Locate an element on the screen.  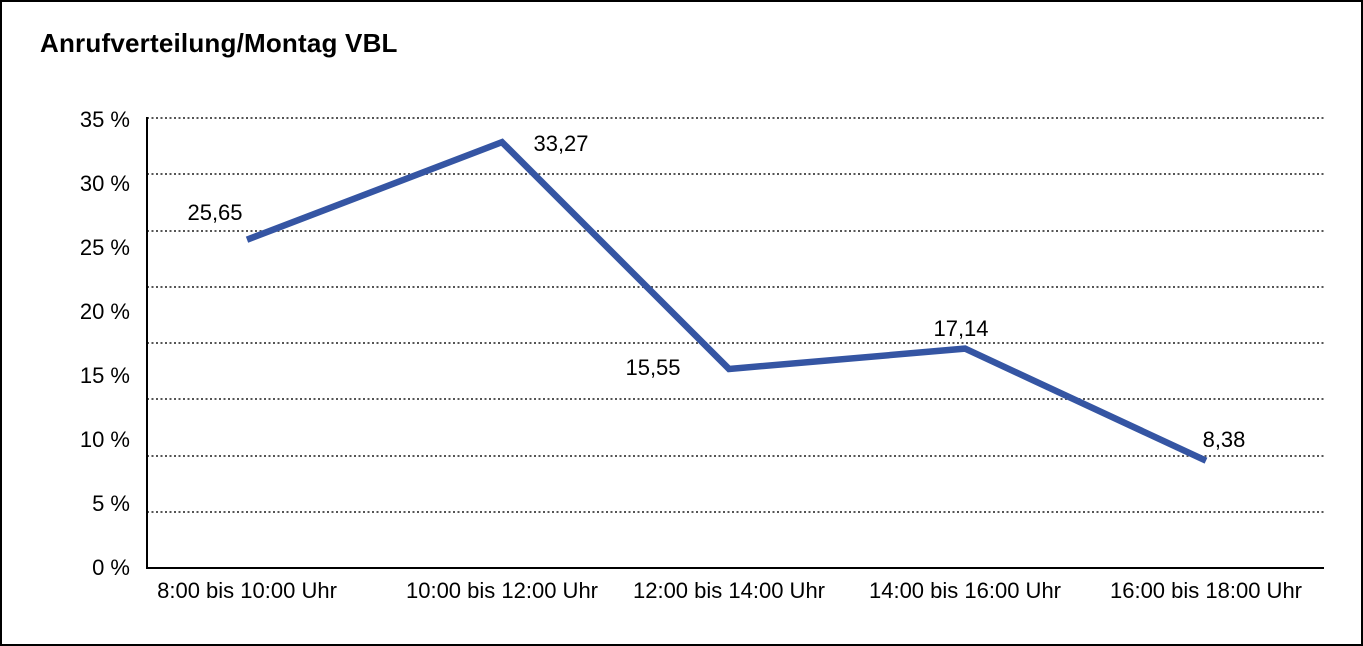
y-axis-tick-label: 10 % is located at coordinates (104, 439).